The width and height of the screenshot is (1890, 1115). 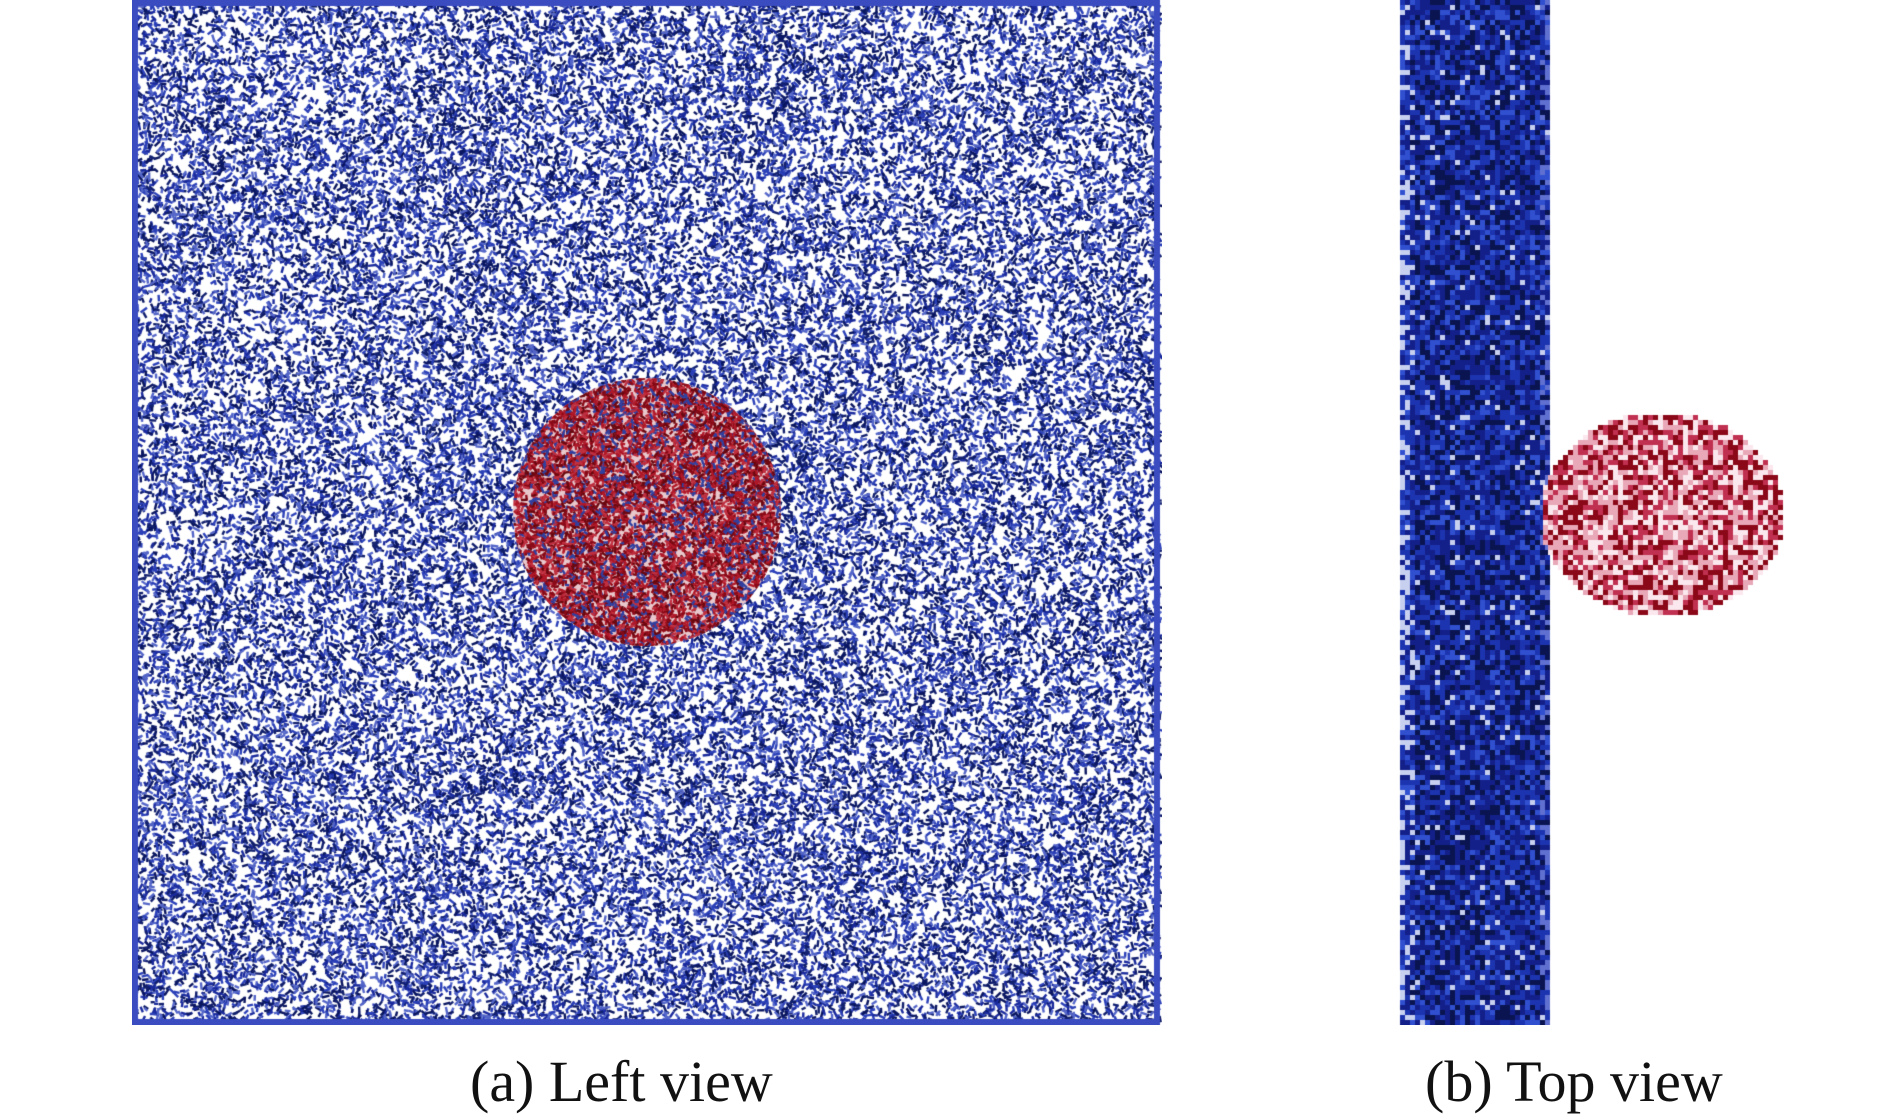 I want to click on caption-top-view: (b) Top view, so click(x=1574, y=1081).